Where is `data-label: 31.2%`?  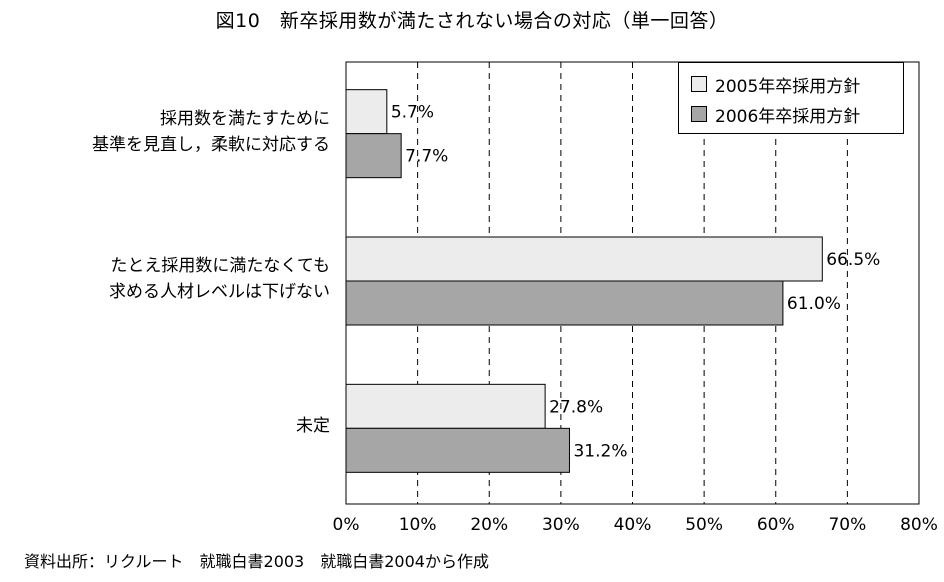
data-label: 31.2% is located at coordinates (600, 451).